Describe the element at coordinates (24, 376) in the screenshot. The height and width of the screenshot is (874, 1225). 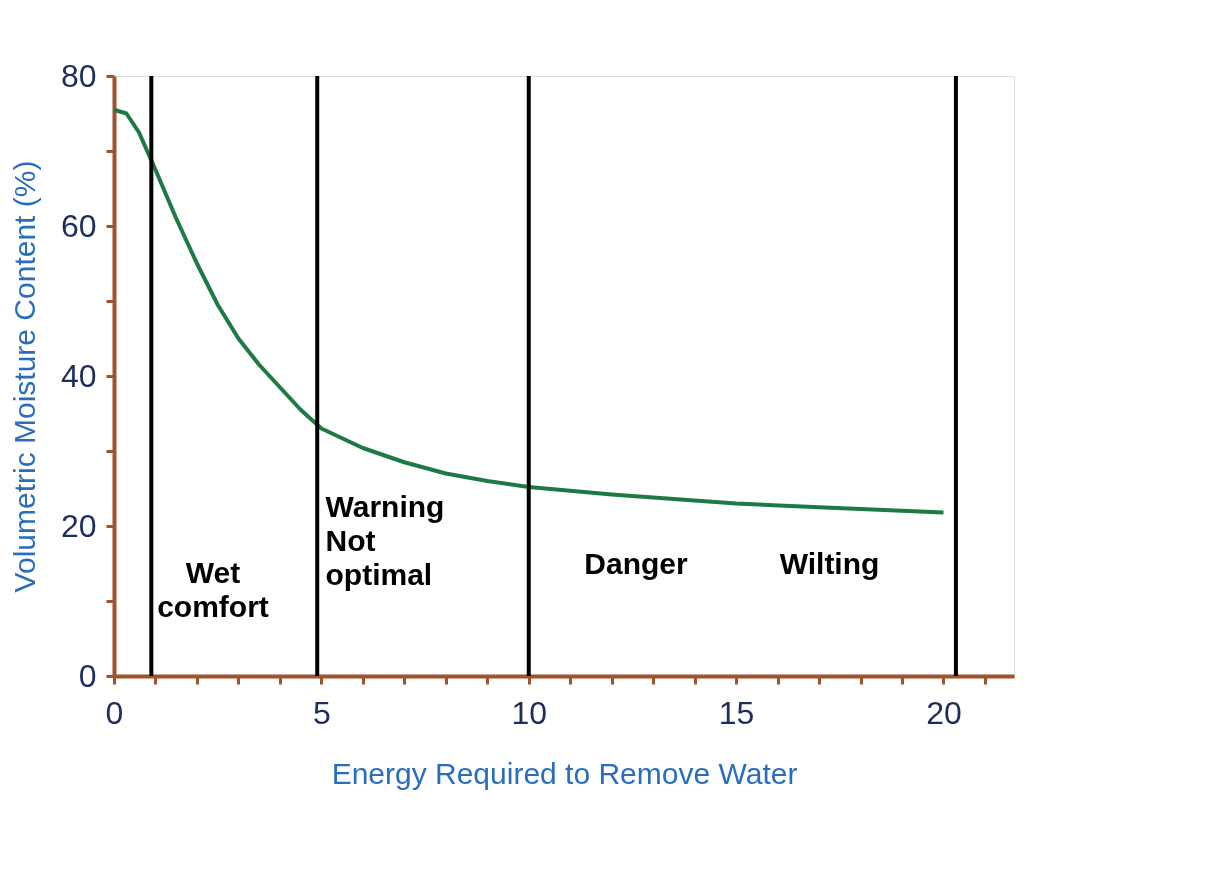
I see `y-axis-title: Volumetric Moisture Content (%)` at that location.